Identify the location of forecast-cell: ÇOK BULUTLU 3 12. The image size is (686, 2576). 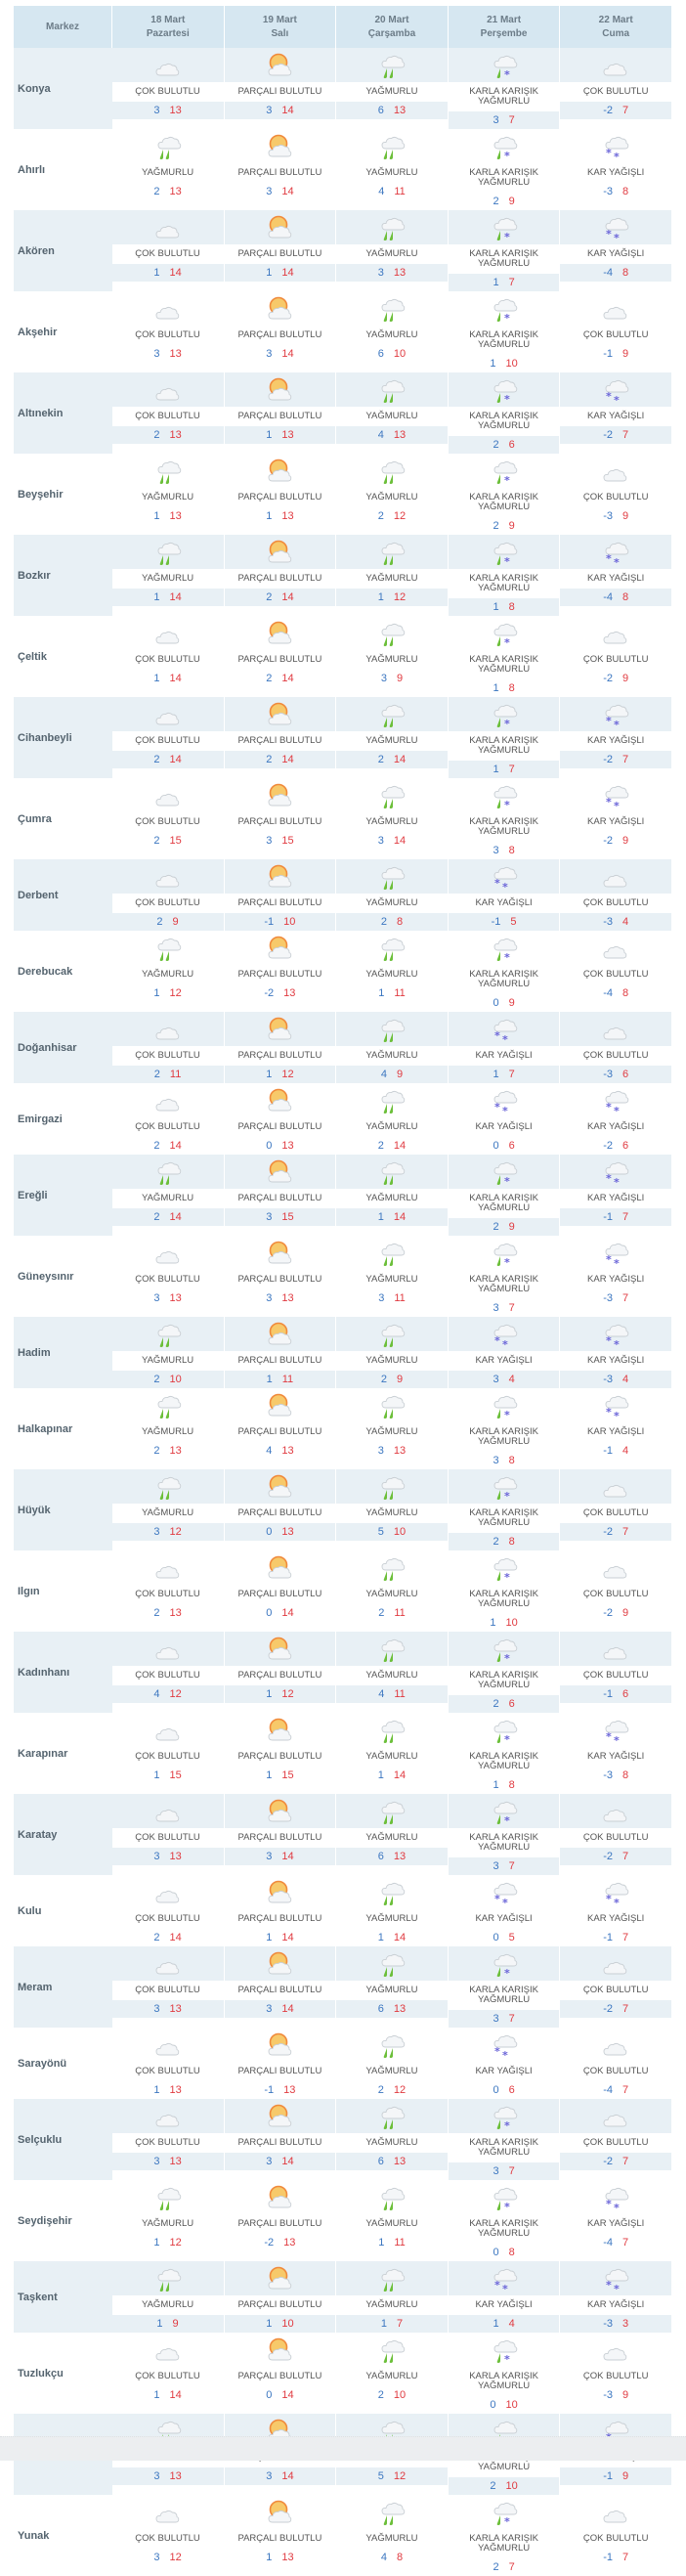
(168, 2535).